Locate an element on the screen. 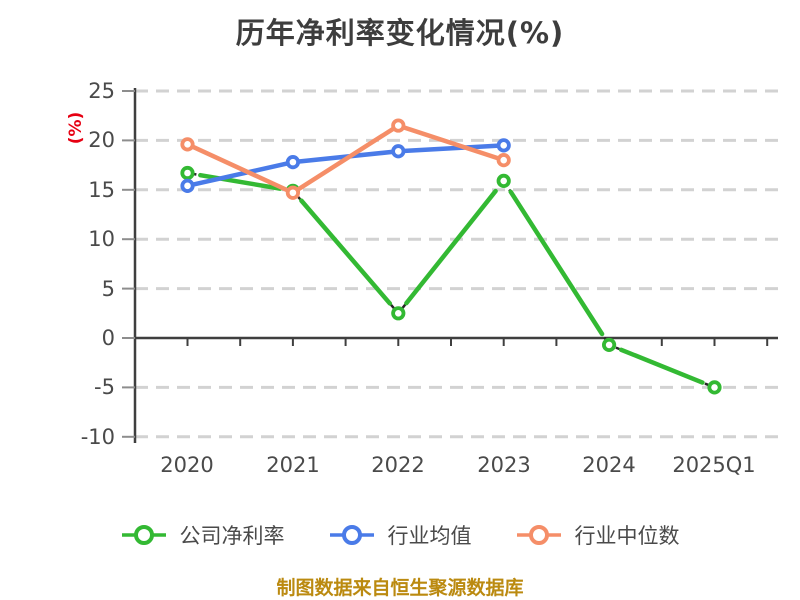  legend-label-industry-avg: 行业均值 is located at coordinates (429, 536).